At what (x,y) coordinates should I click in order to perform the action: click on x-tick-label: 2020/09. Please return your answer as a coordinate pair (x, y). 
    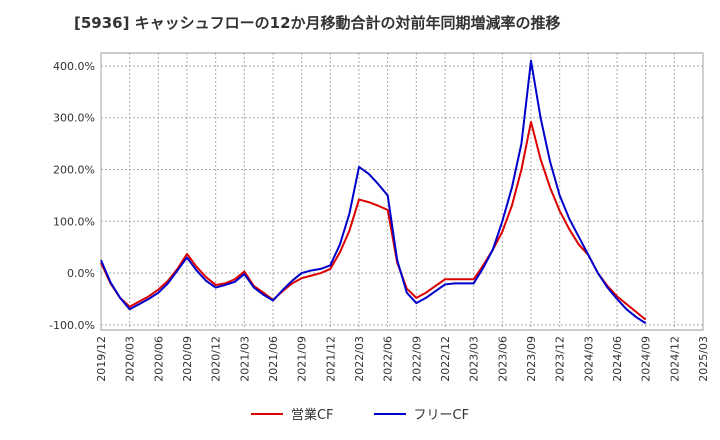
    Looking at the image, I should click on (187, 359).